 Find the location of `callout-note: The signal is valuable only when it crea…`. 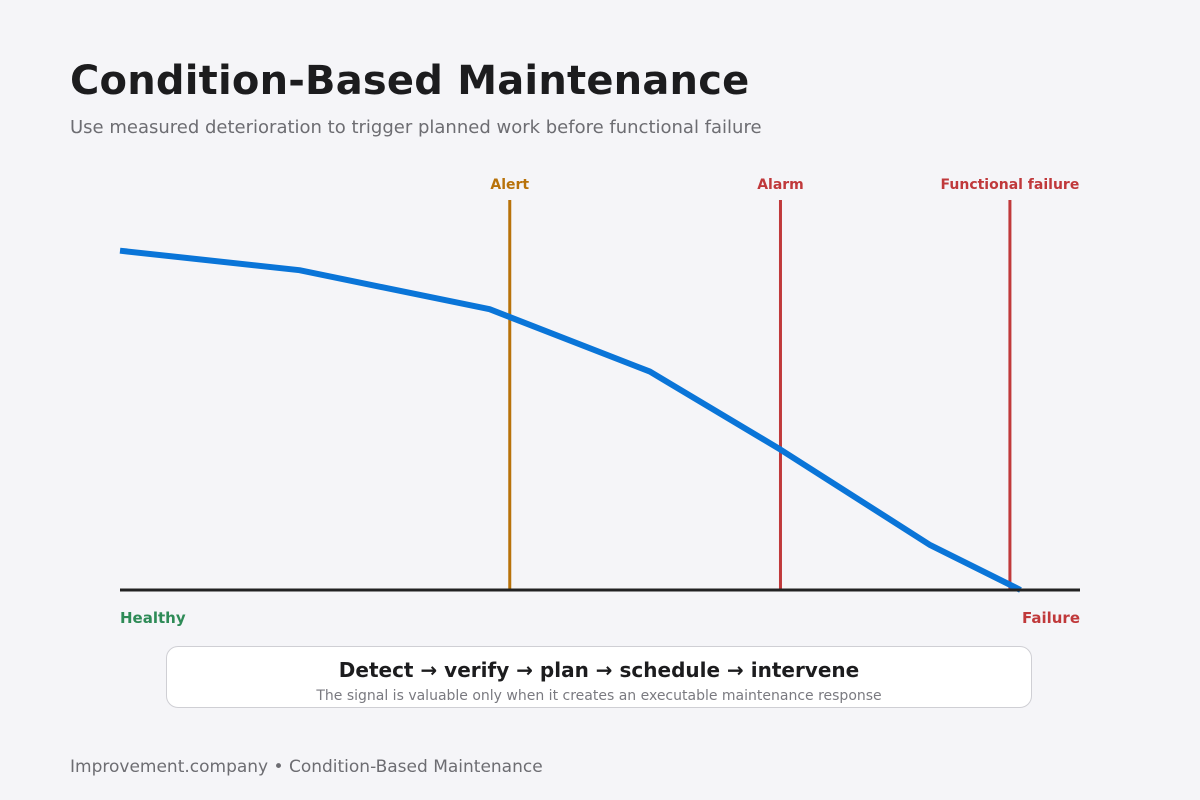

callout-note: The signal is valuable only when it crea… is located at coordinates (599, 696).